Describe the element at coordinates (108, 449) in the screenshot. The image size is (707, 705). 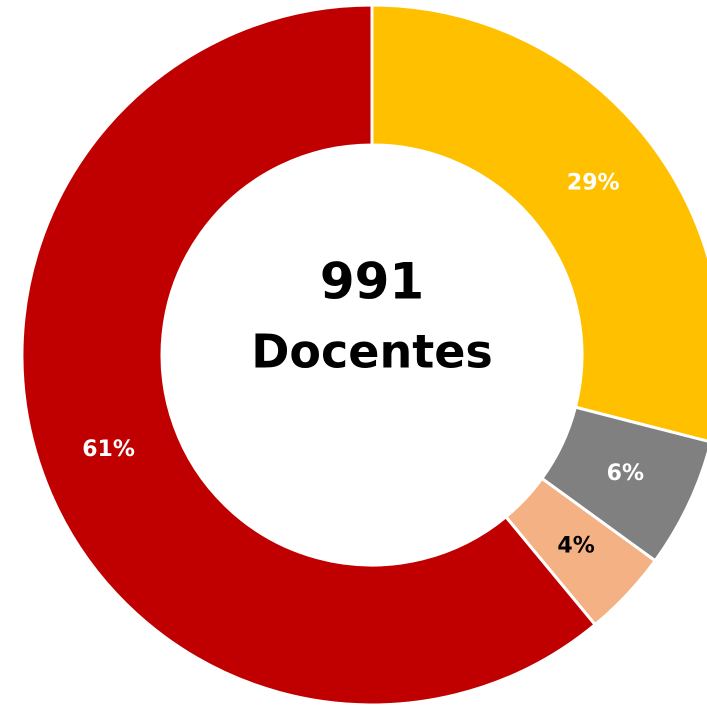
I see `data-label: 61%` at that location.